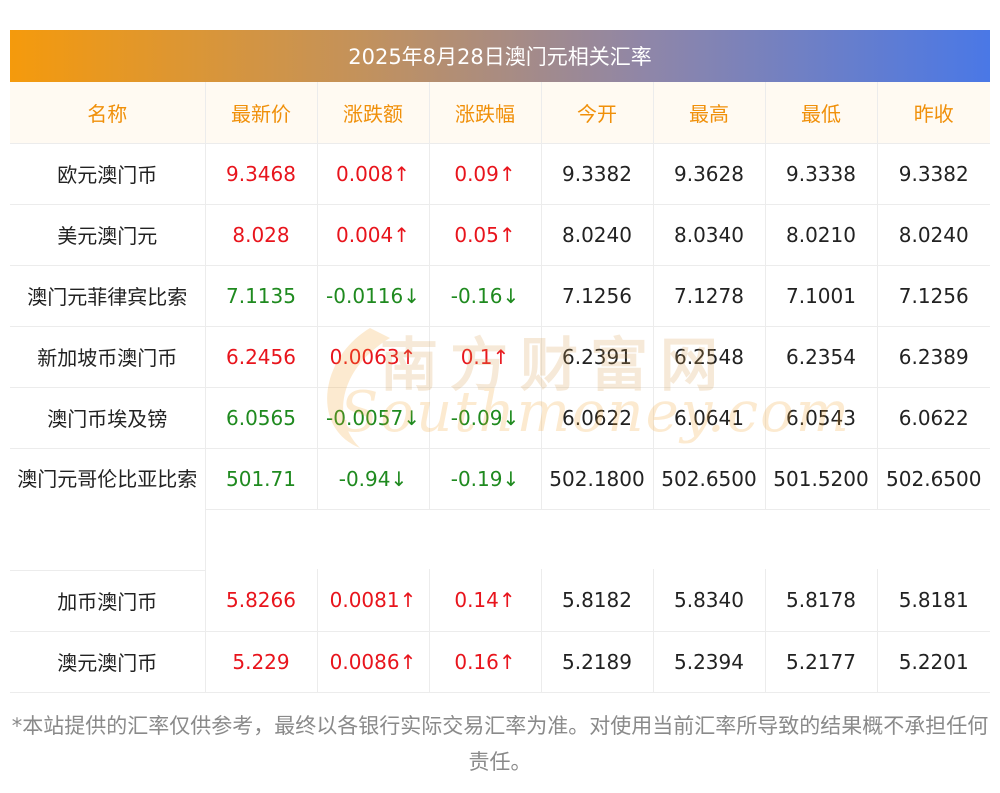 The width and height of the screenshot is (1000, 793). What do you see at coordinates (500, 56) in the screenshot?
I see `page-title: 2025年8月28日澳门元相关汇率` at bounding box center [500, 56].